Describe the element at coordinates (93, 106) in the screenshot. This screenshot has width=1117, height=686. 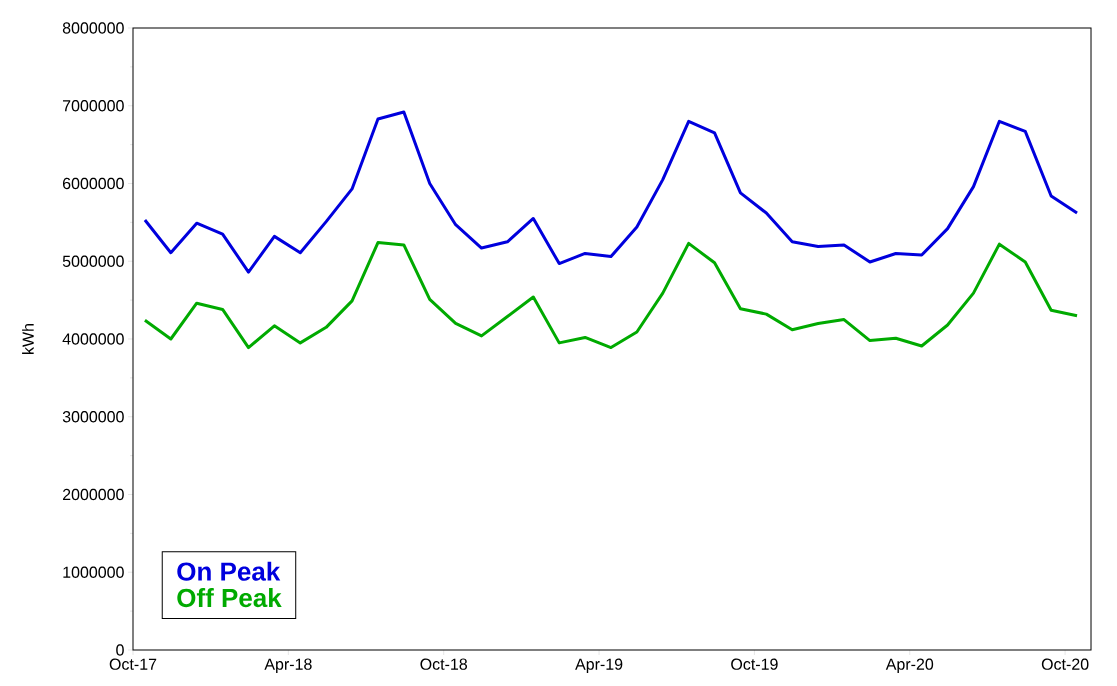
I see `y-tick-label: 7000000` at that location.